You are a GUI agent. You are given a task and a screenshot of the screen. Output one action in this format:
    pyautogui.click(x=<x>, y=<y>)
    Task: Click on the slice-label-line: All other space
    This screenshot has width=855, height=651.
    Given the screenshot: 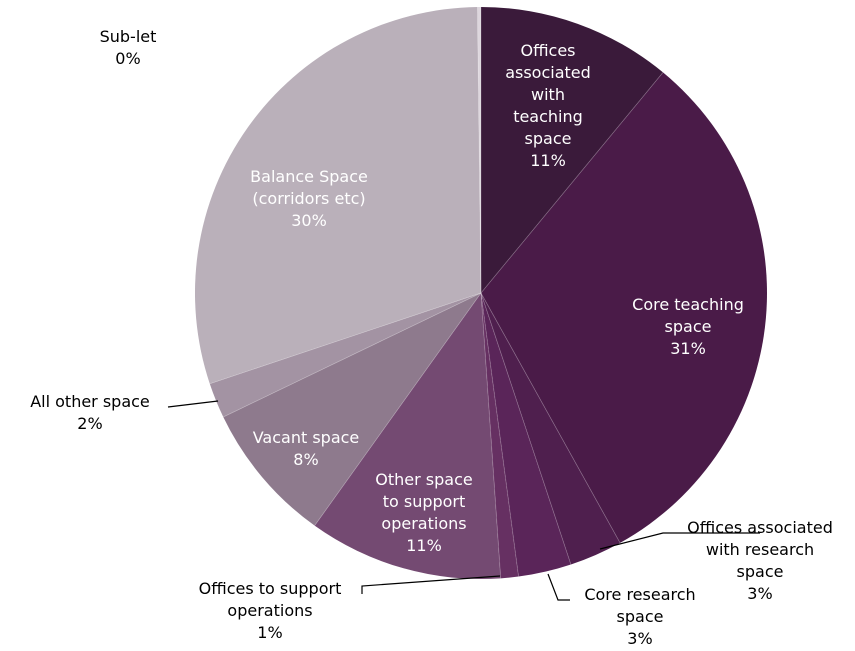 What is the action you would take?
    pyautogui.click(x=90, y=401)
    